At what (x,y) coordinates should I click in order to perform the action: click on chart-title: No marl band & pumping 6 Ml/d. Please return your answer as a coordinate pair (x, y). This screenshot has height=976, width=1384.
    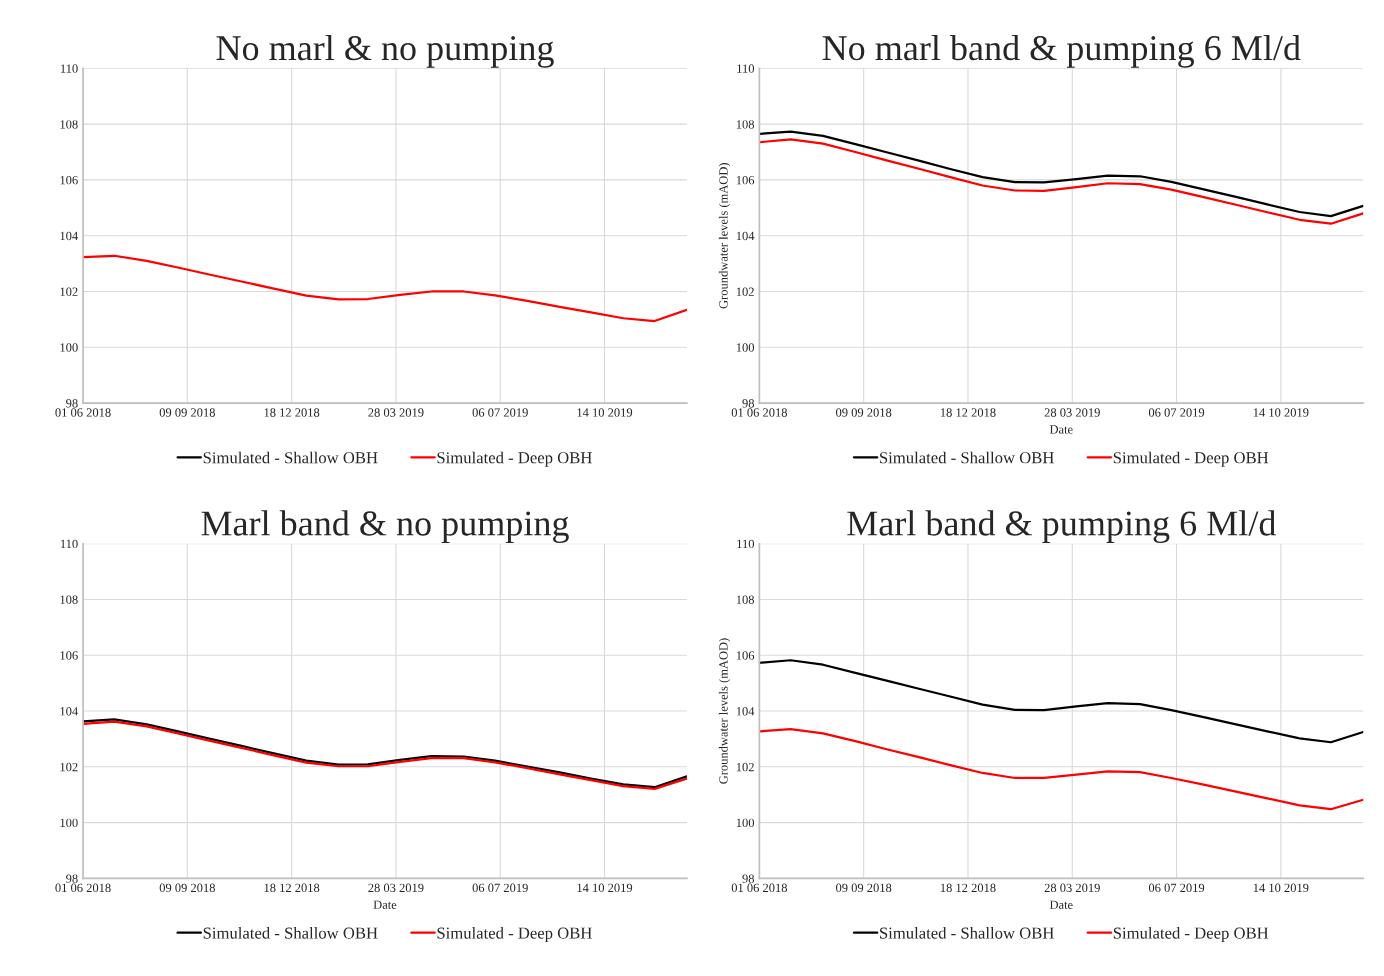
    Looking at the image, I should click on (1061, 51).